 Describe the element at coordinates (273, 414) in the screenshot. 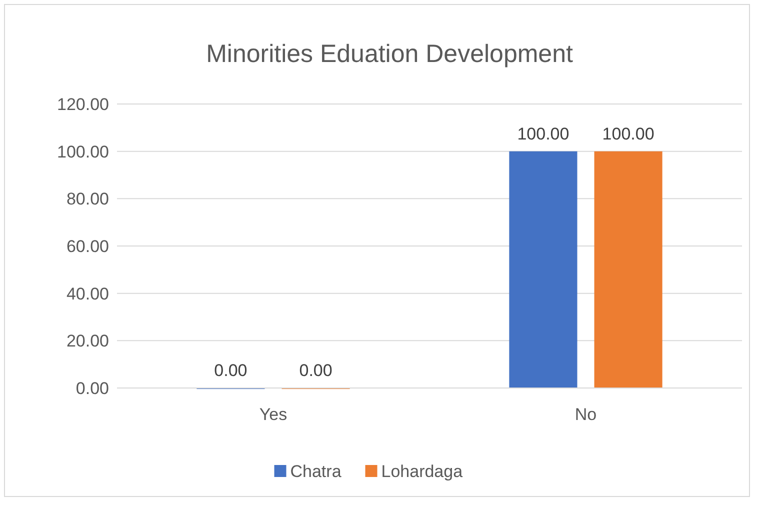

I see `x-tick-label: Yes` at that location.